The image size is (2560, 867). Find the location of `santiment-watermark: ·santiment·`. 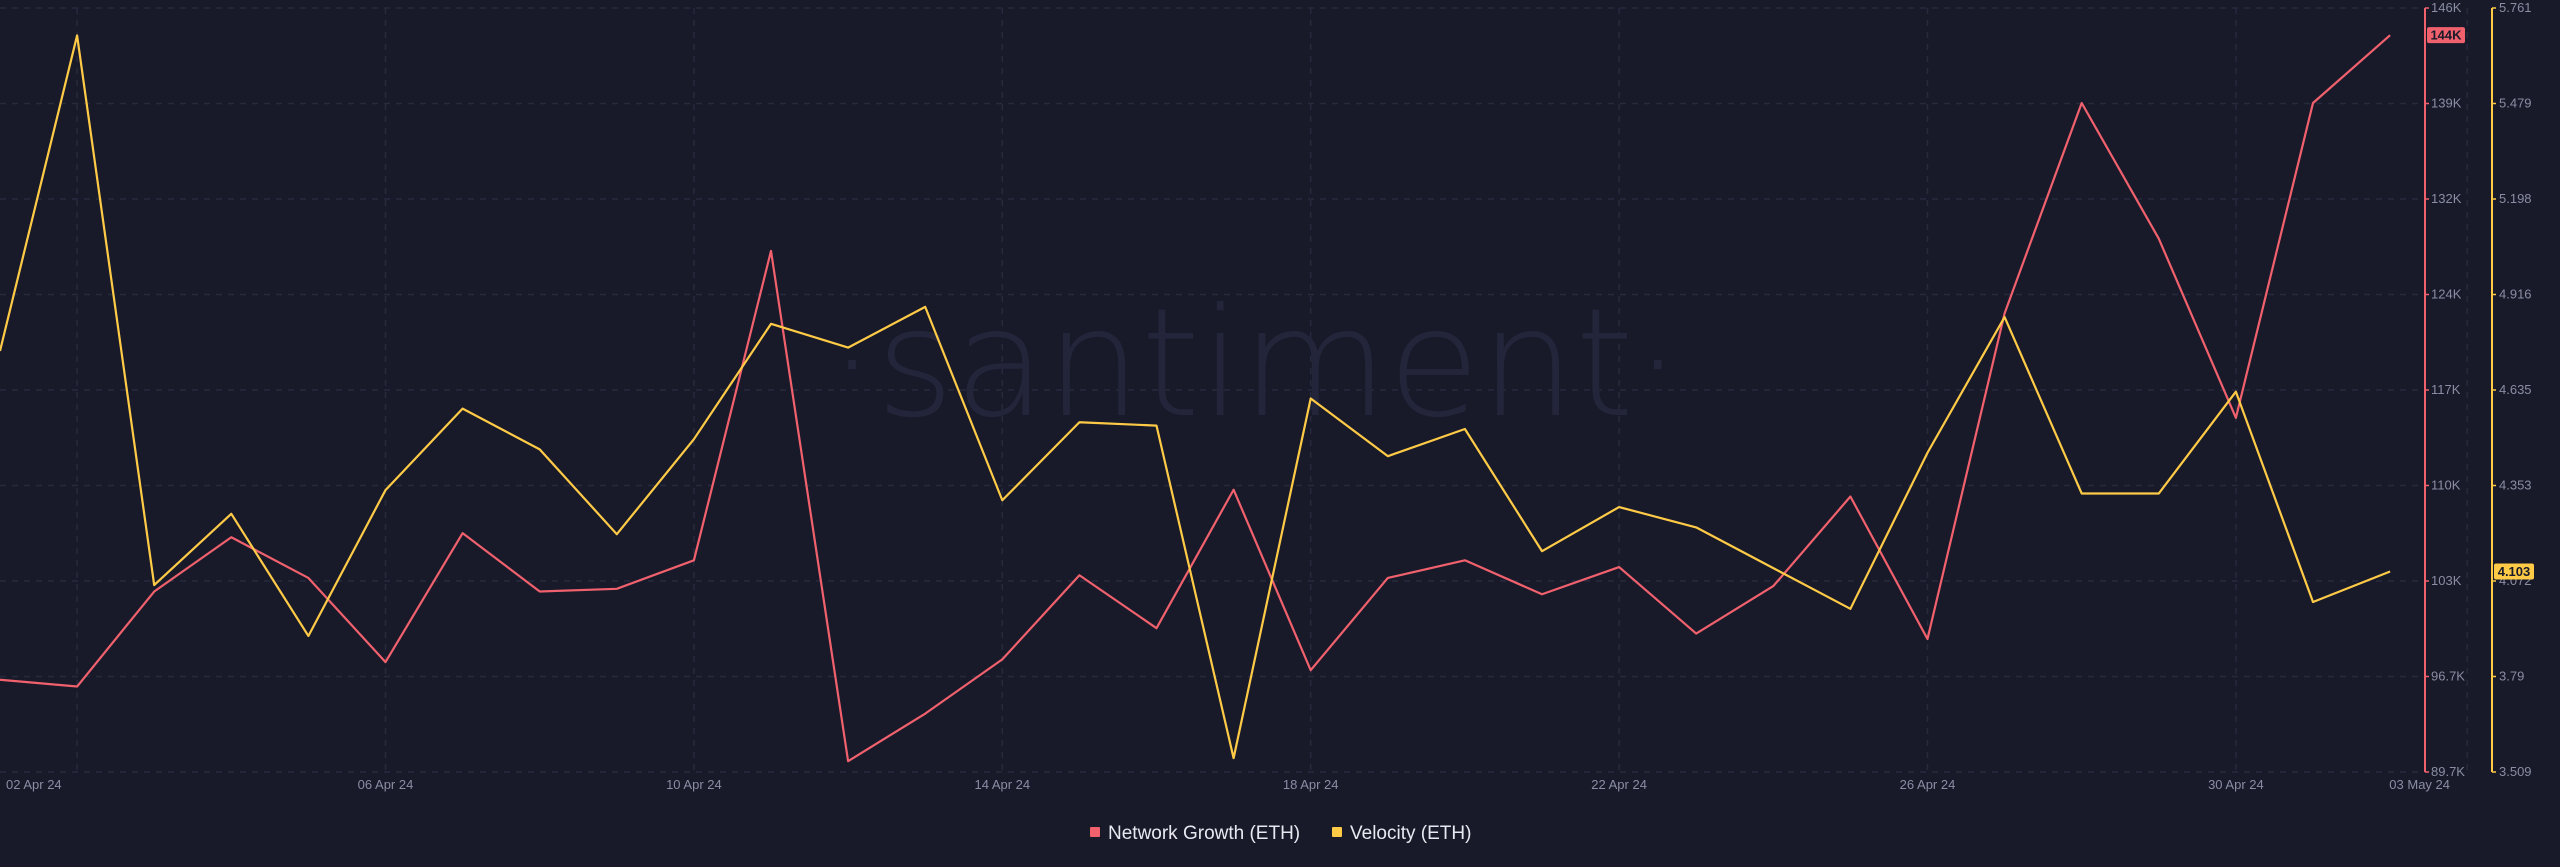

santiment-watermark: ·santiment· is located at coordinates (1254, 364).